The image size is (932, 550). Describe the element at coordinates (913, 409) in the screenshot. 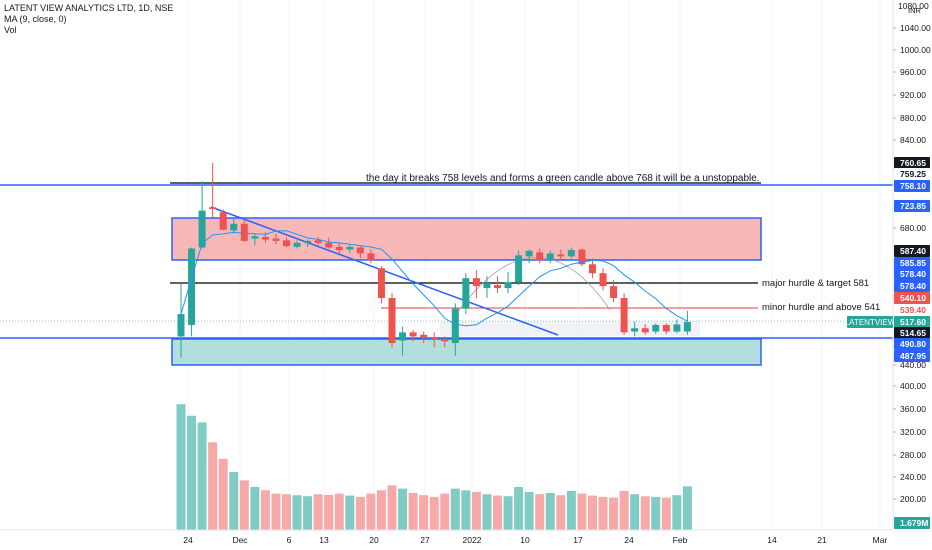

I see `price-tick-label: 360.00` at that location.